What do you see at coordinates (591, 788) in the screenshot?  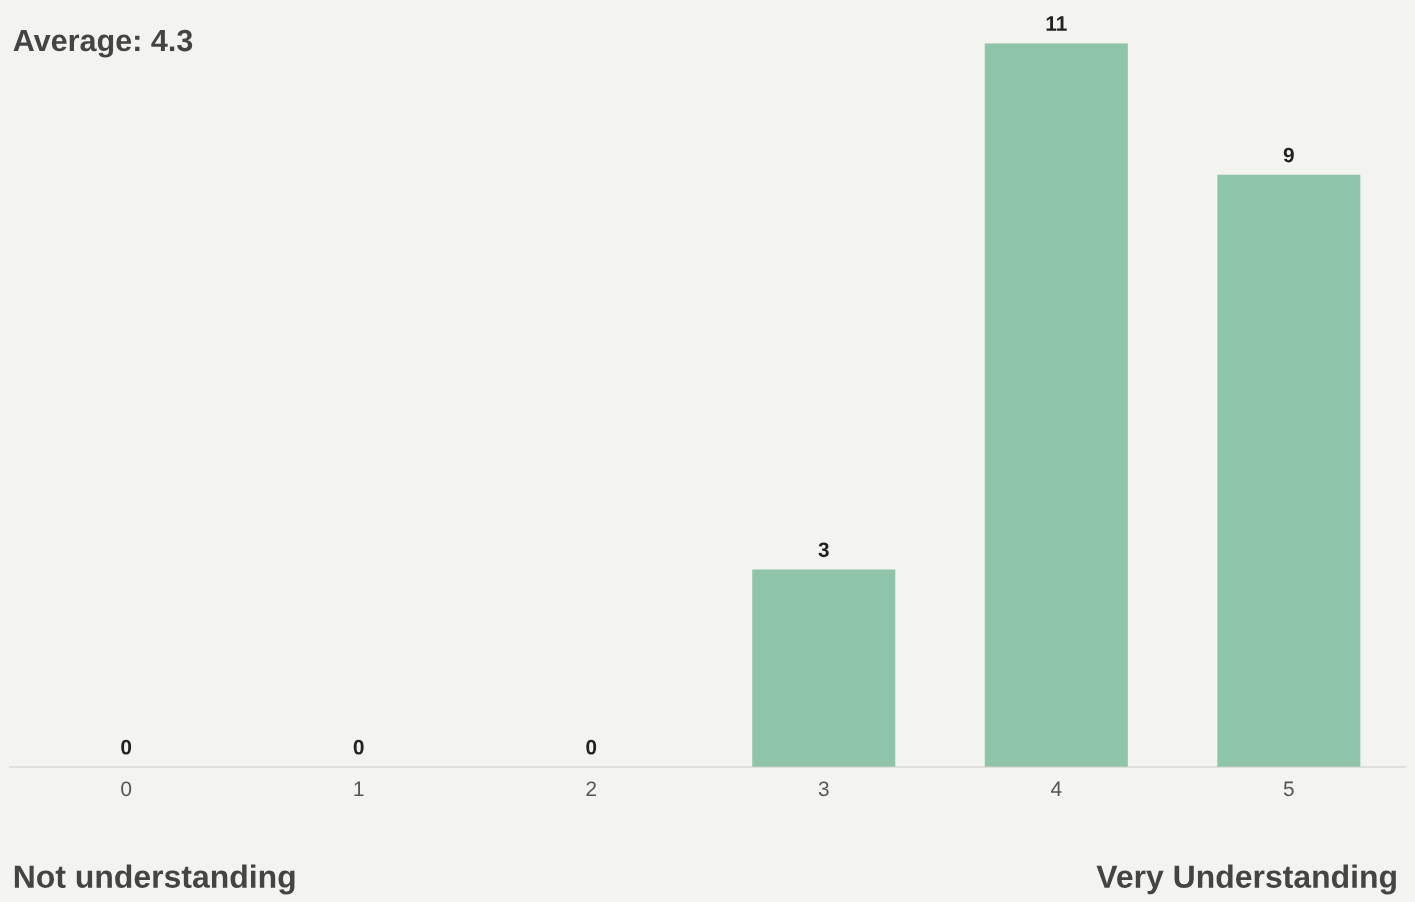 I see `x-tick-label: 2` at bounding box center [591, 788].